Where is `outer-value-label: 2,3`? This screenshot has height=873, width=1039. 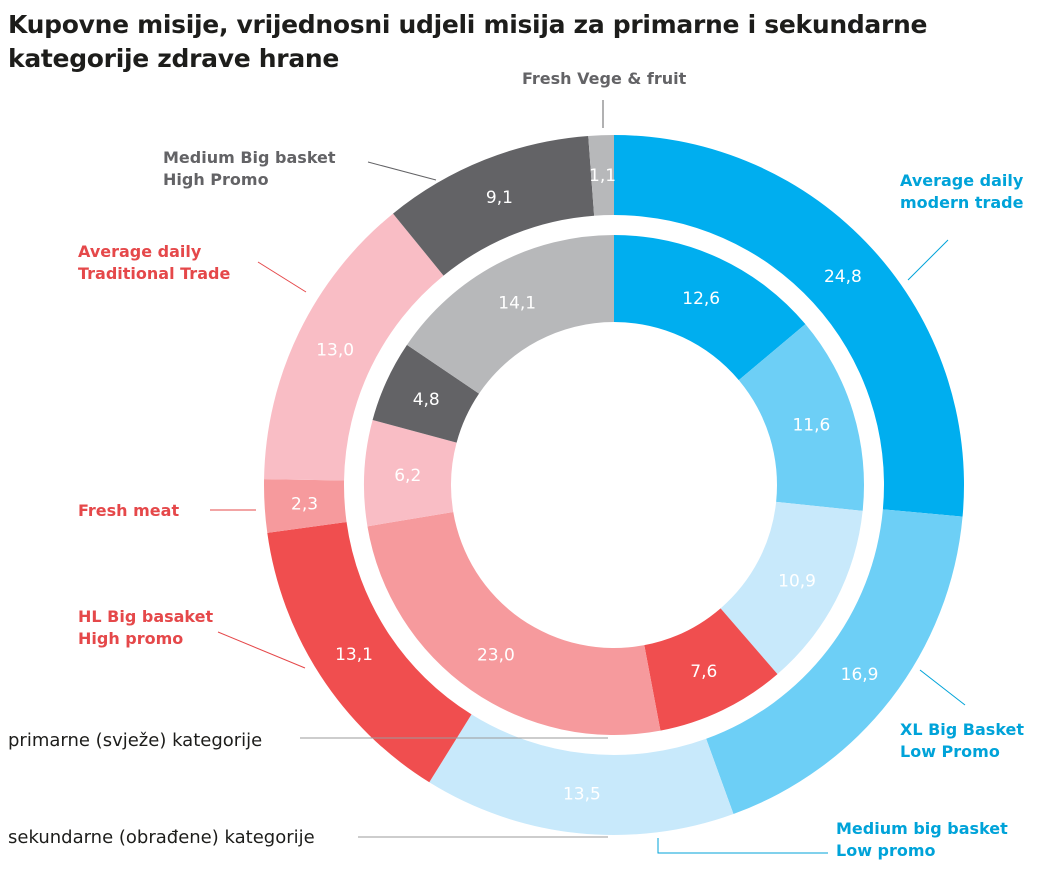 outer-value-label: 2,3 is located at coordinates (304, 505).